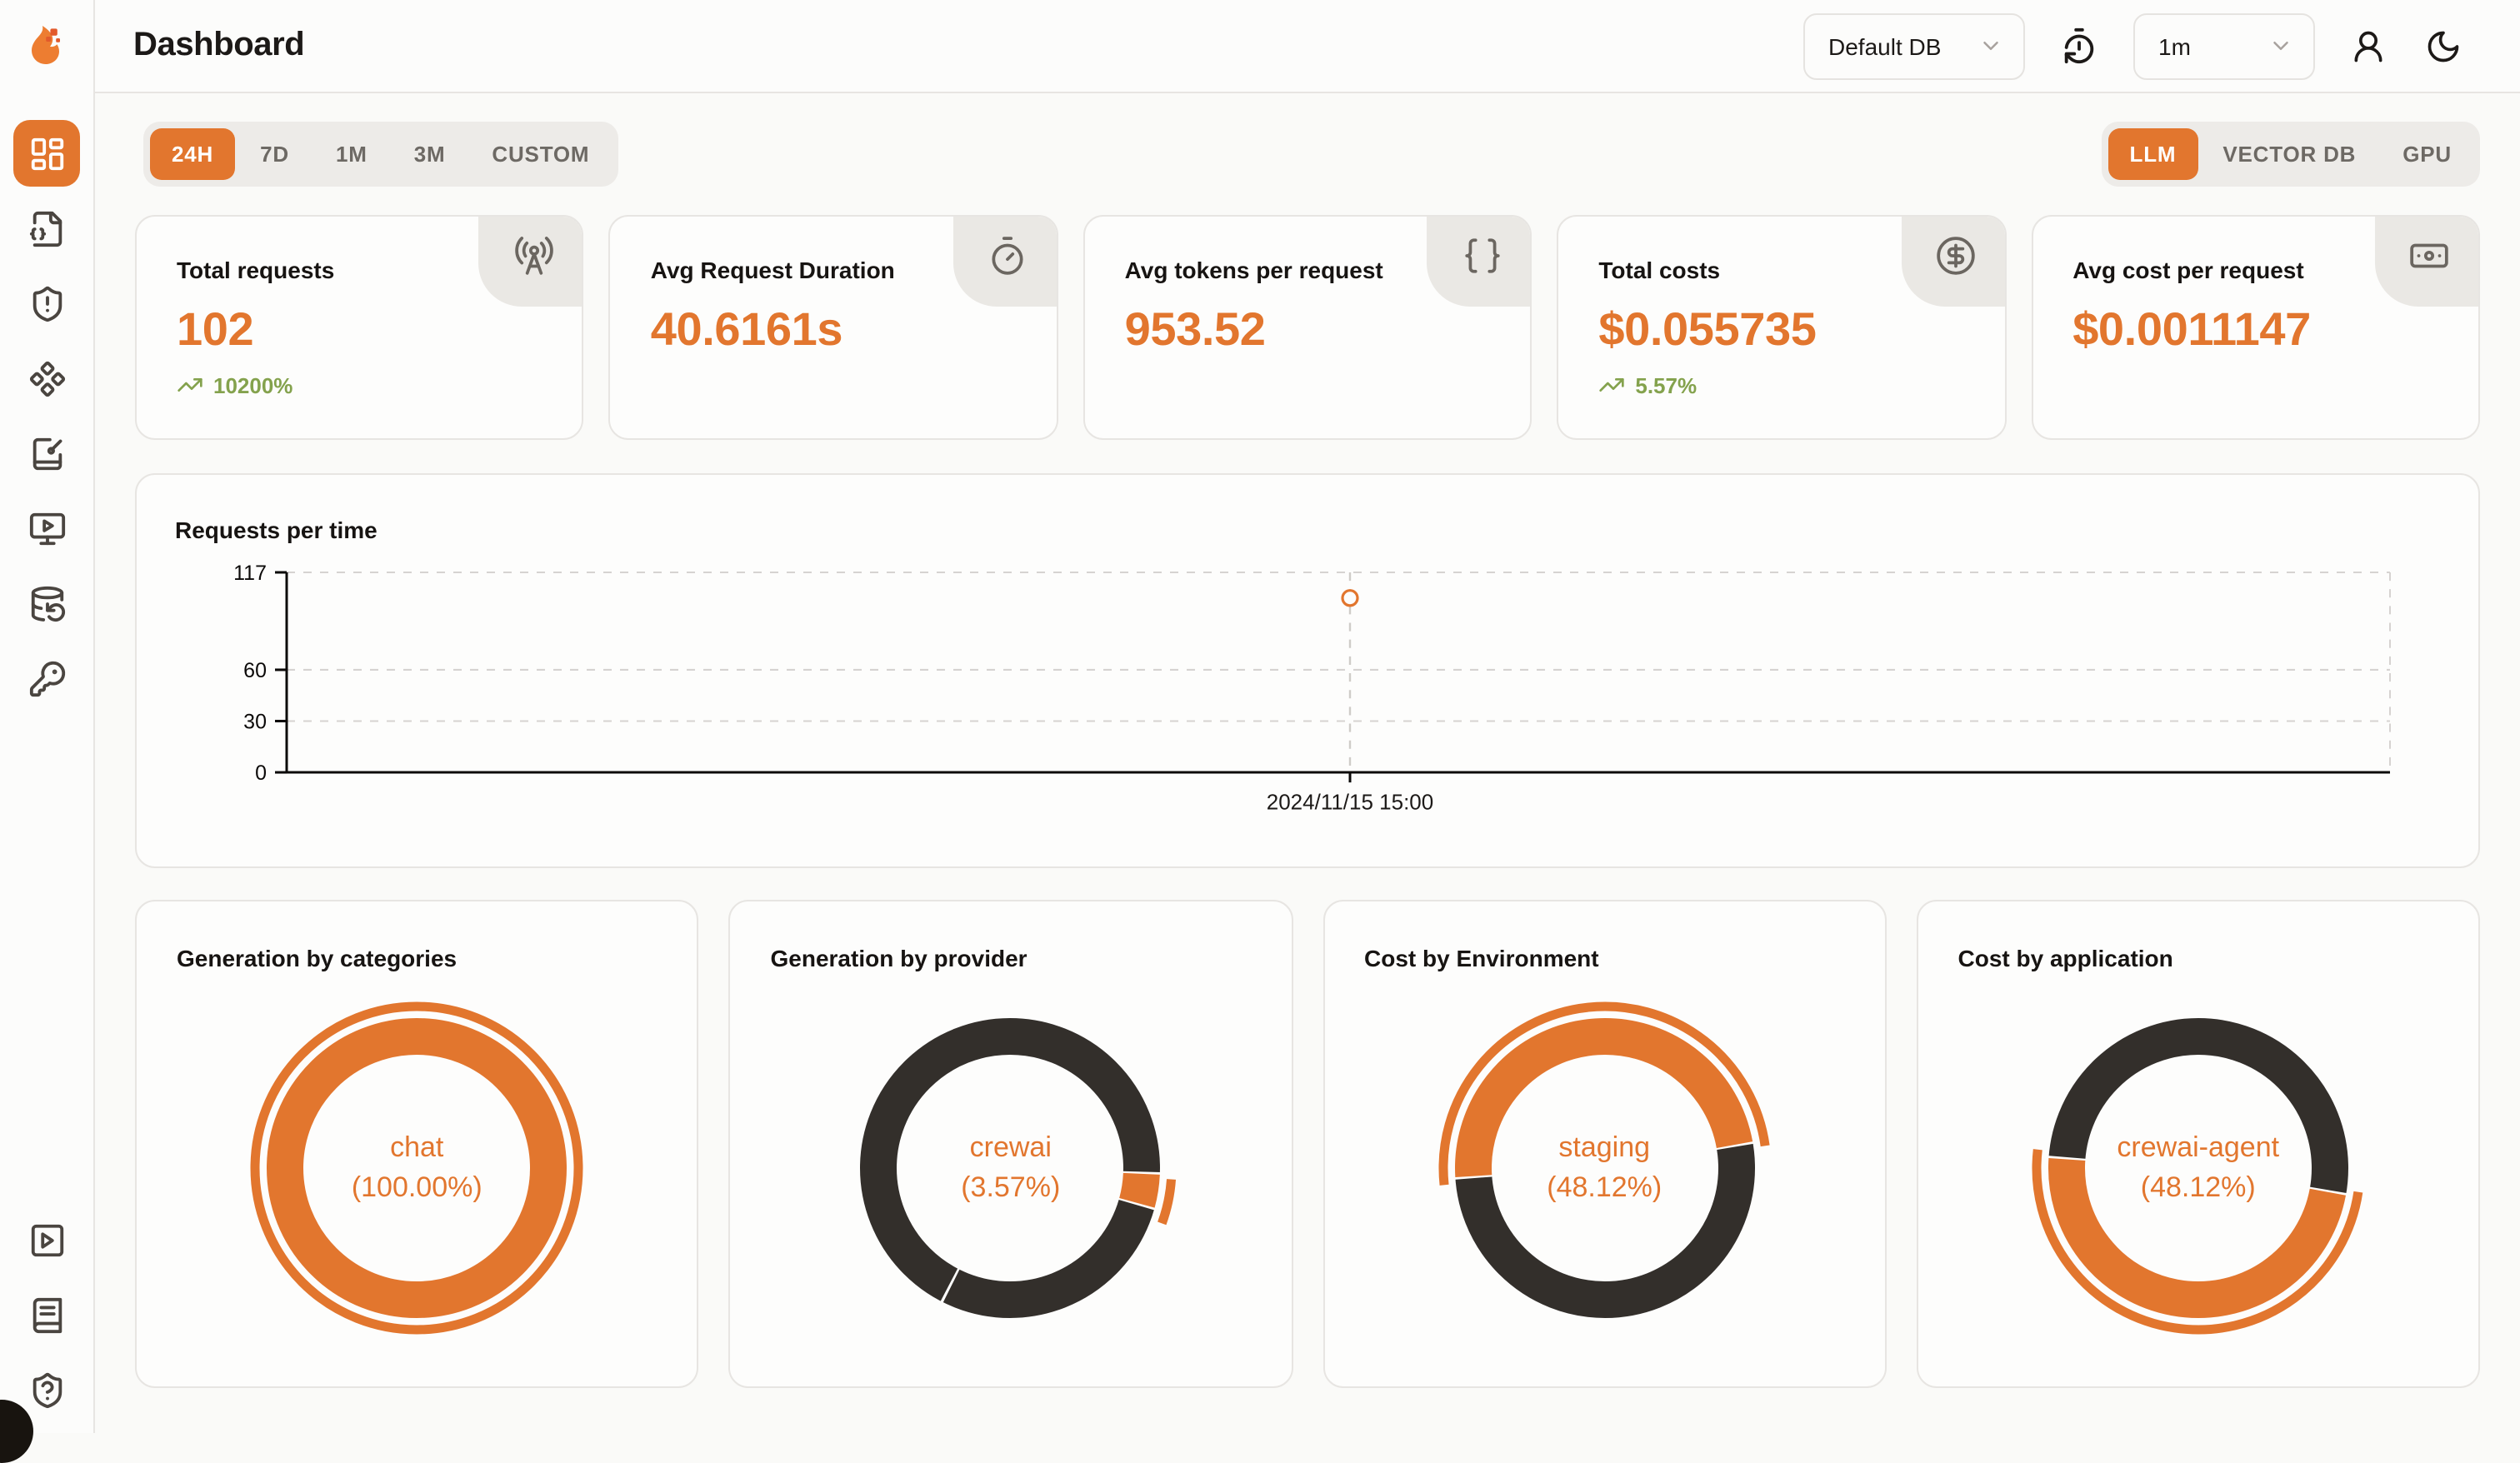 This screenshot has width=2520, height=1463. I want to click on page-title: Dashboard, so click(219, 45).